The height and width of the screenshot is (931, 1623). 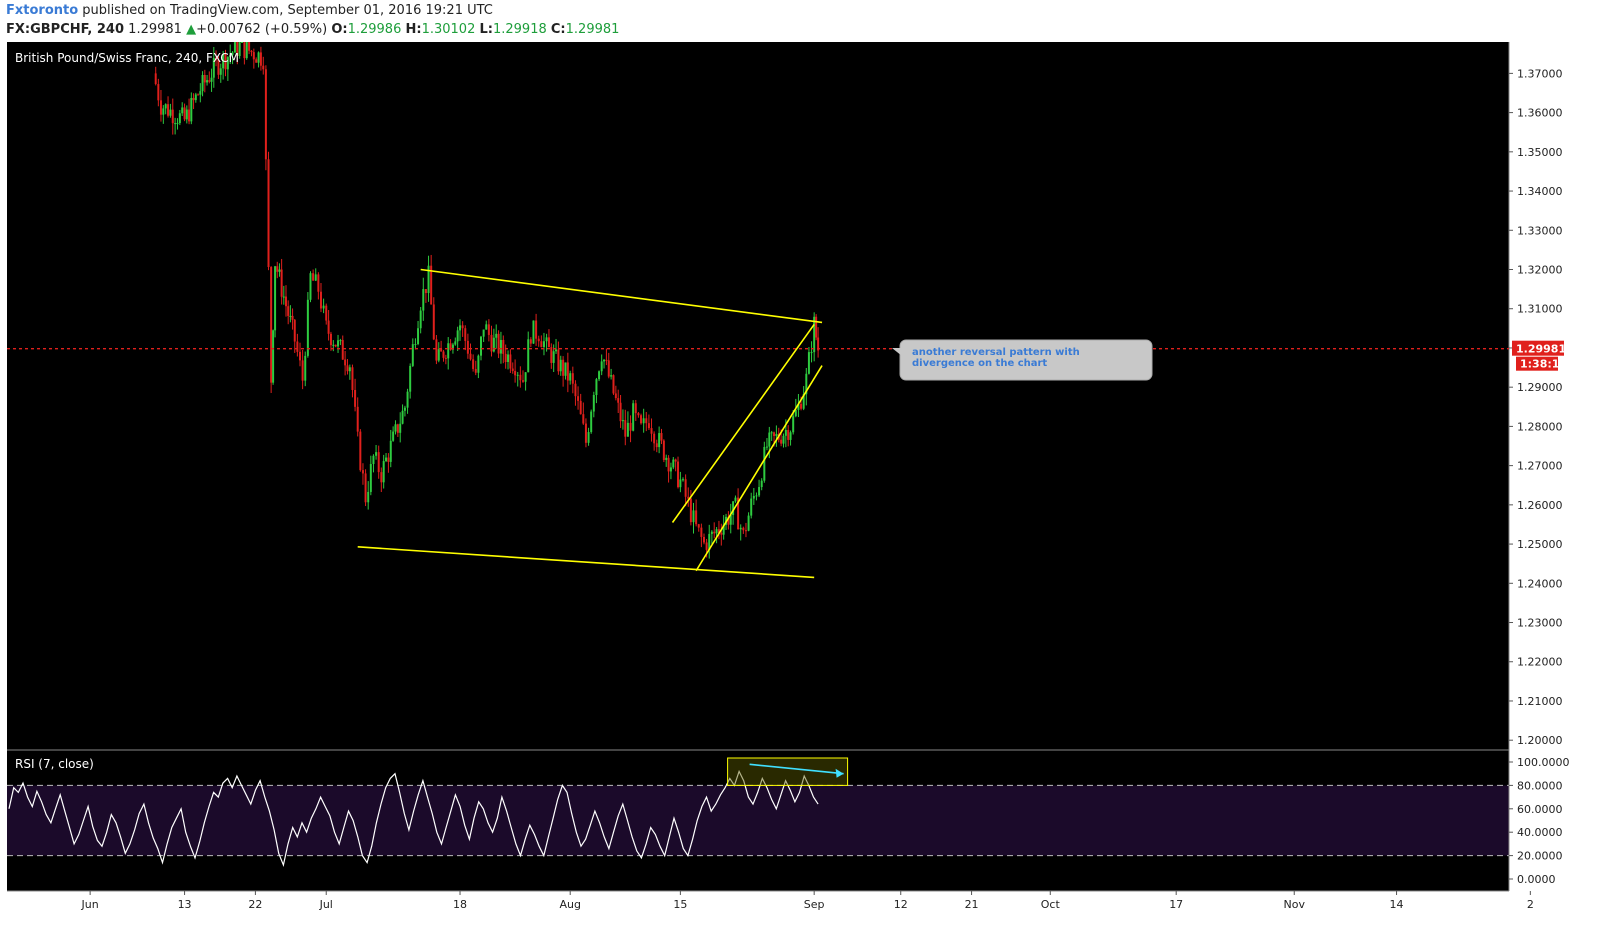 I want to click on annotation-text-line: another reversal pattern with, so click(x=996, y=352).